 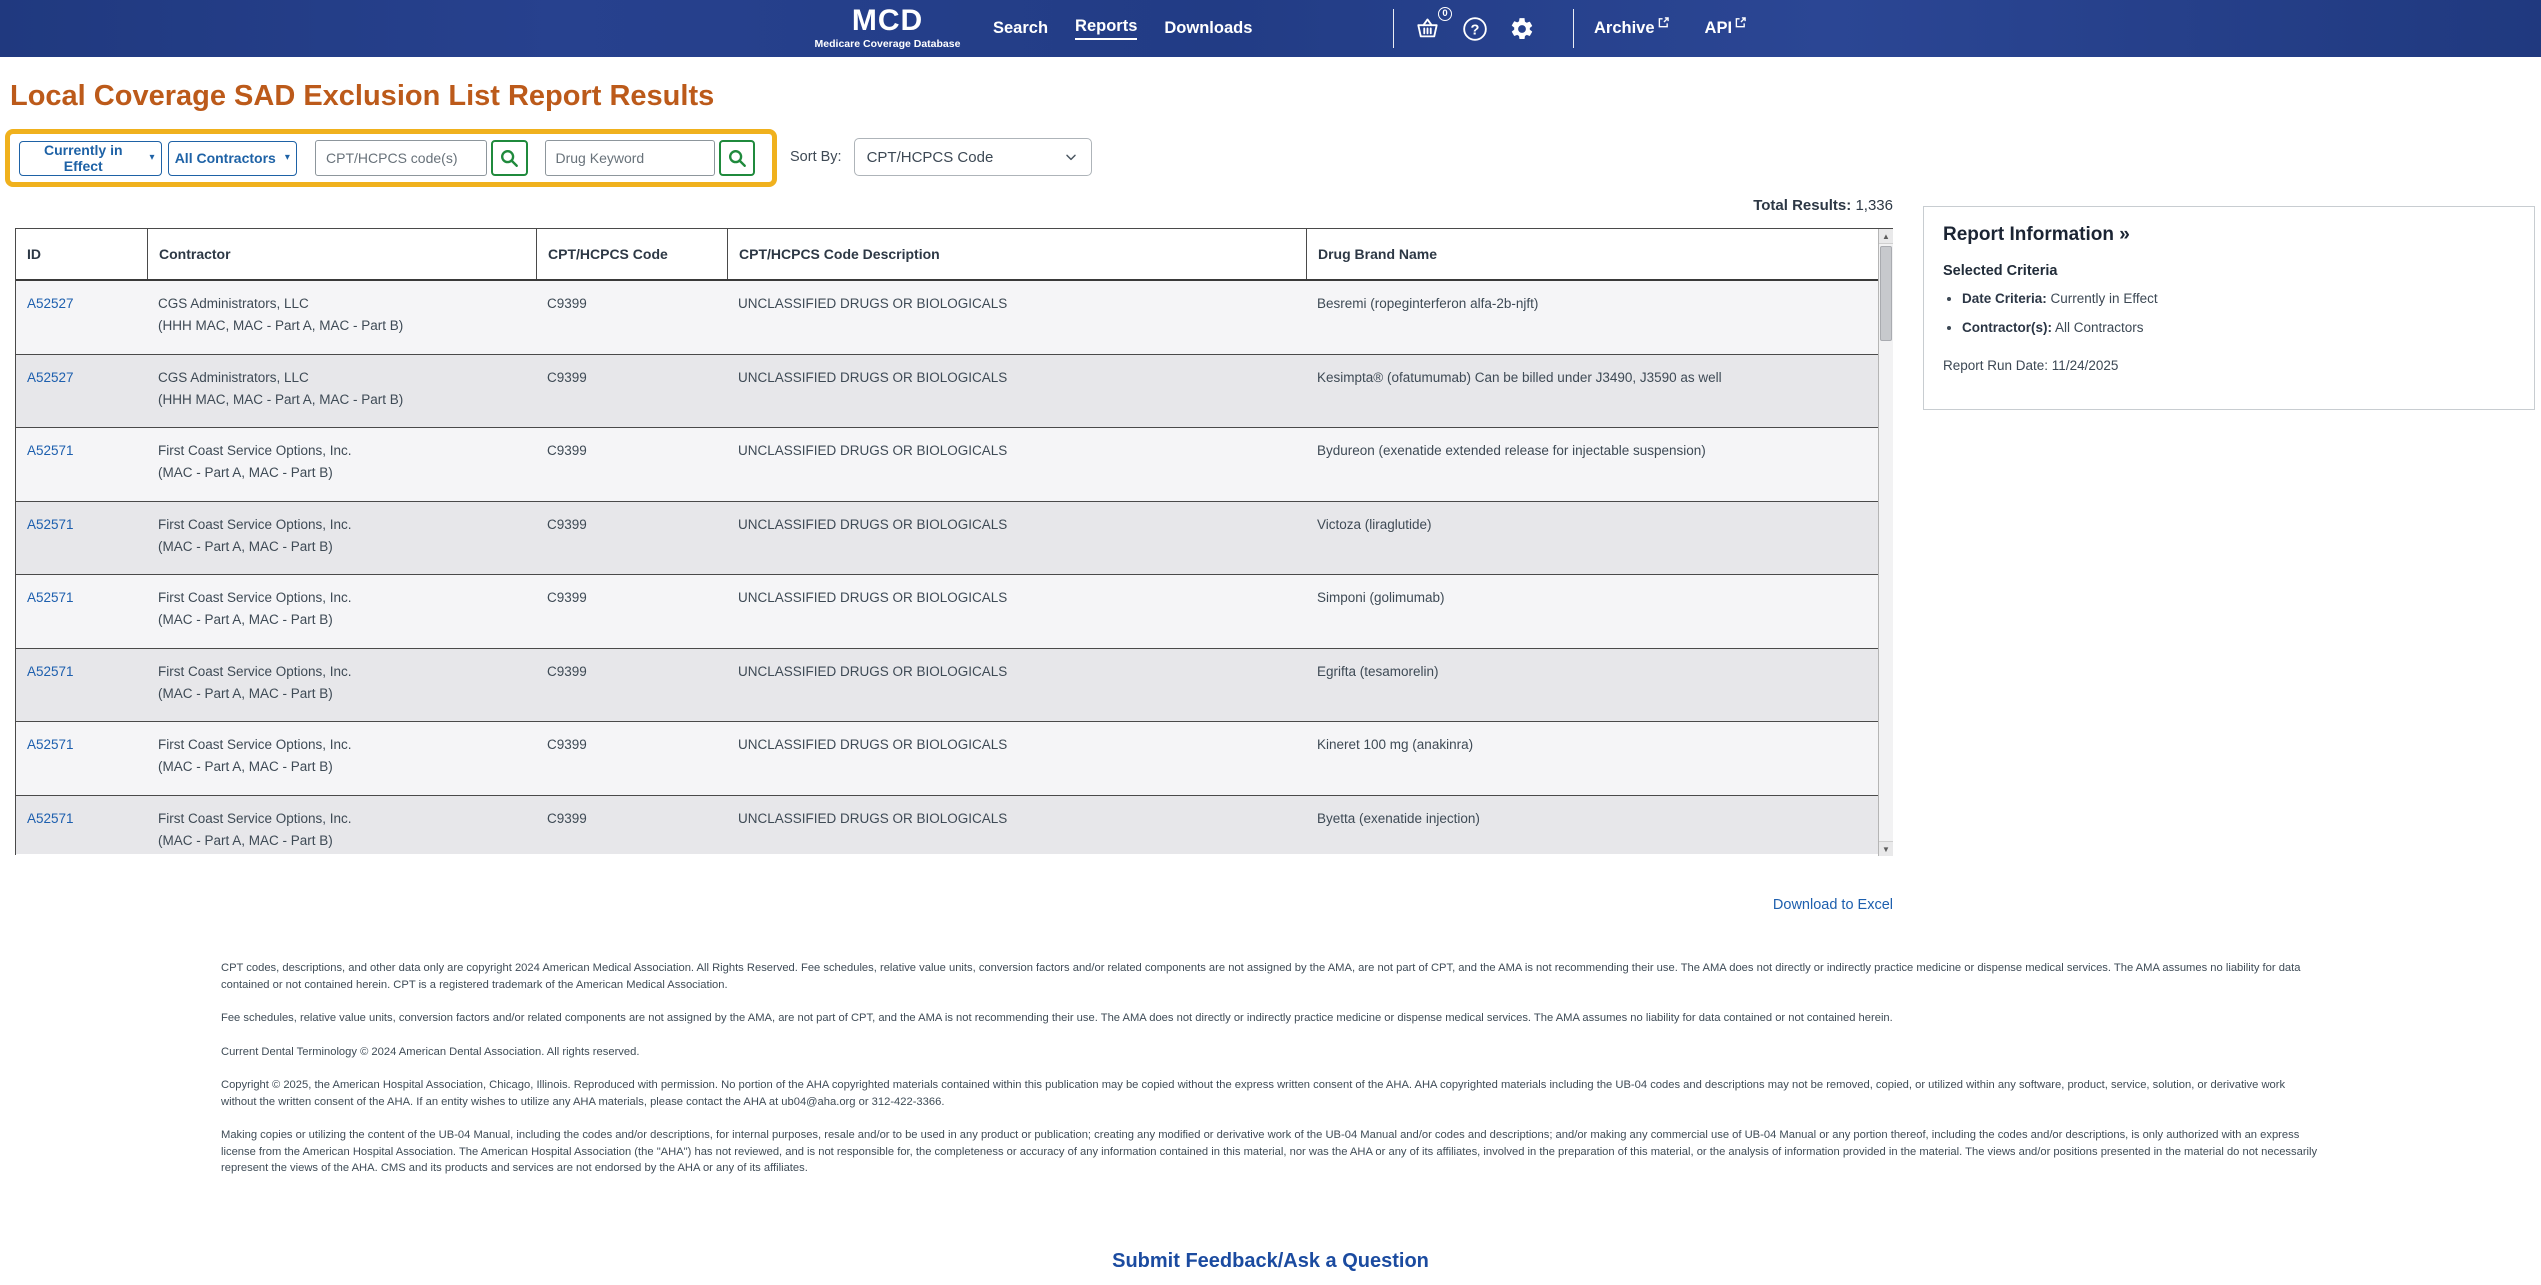 What do you see at coordinates (1886, 848) in the screenshot?
I see `scrollbar-down-arrow-icon: ▼` at bounding box center [1886, 848].